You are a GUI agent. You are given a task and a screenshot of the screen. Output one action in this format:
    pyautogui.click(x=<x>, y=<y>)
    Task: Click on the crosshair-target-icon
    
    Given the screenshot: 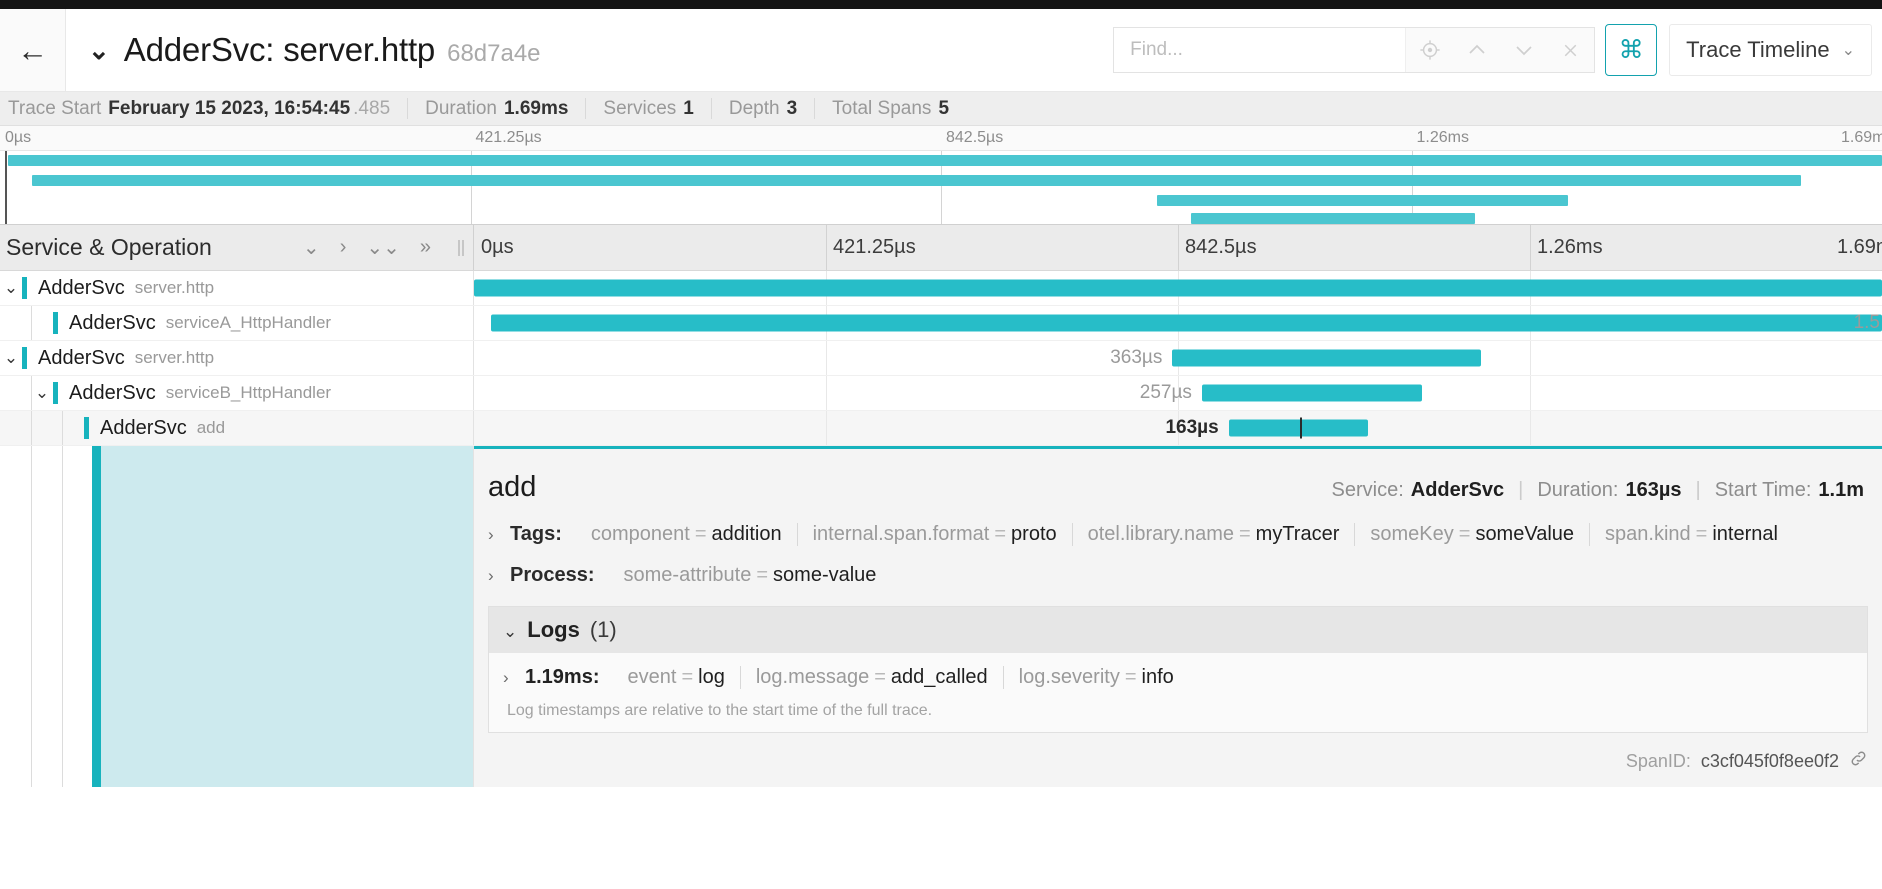 What is the action you would take?
    pyautogui.click(x=1429, y=50)
    